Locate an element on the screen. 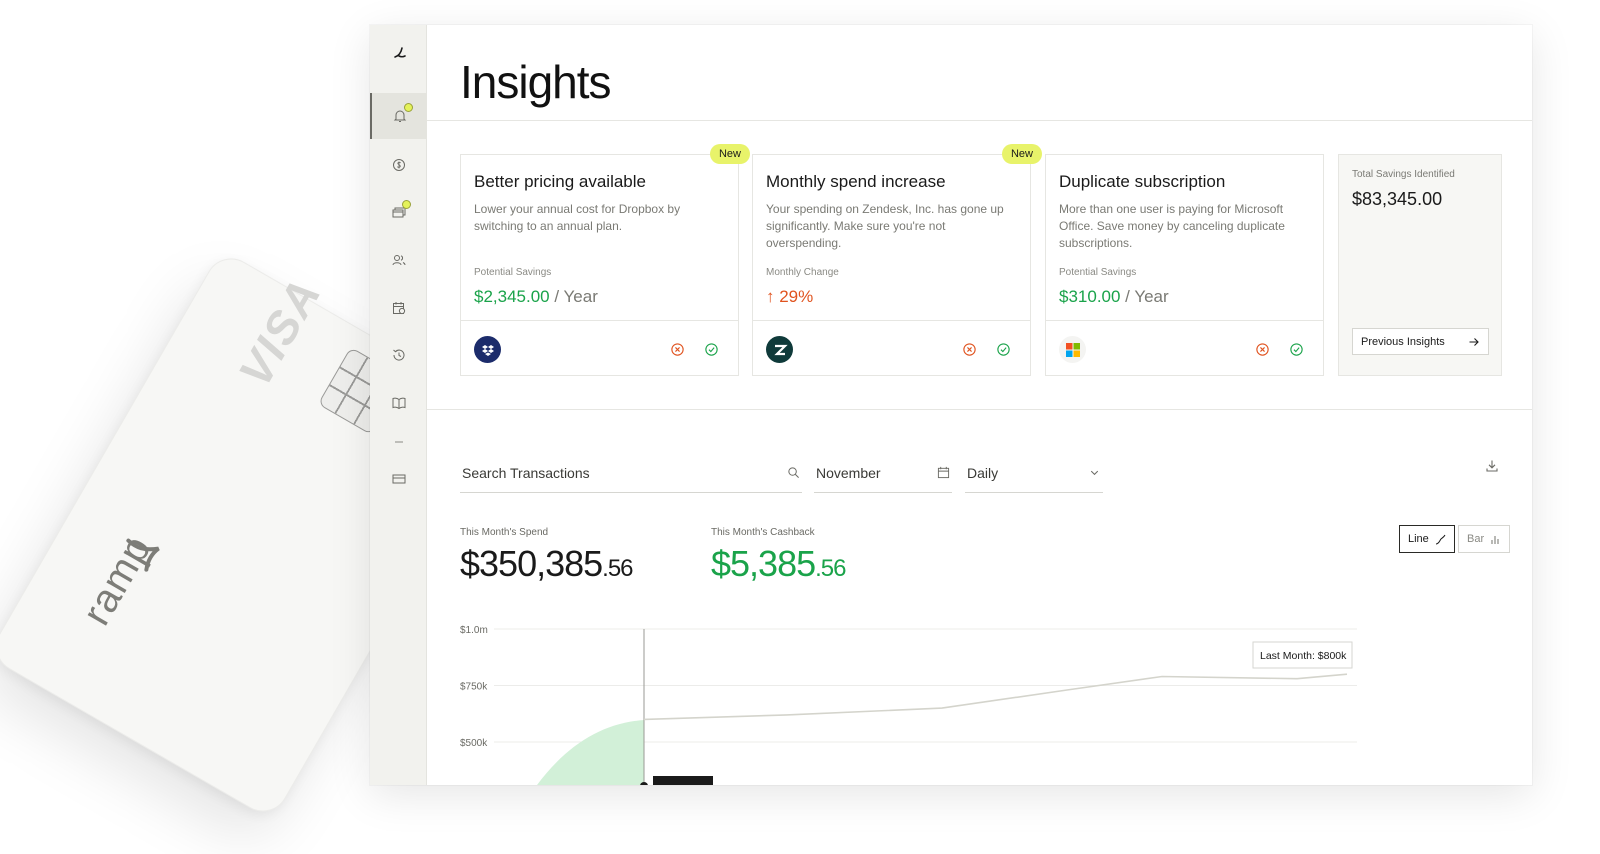 The height and width of the screenshot is (854, 1600). last-month-tooltip is located at coordinates (1302, 655).